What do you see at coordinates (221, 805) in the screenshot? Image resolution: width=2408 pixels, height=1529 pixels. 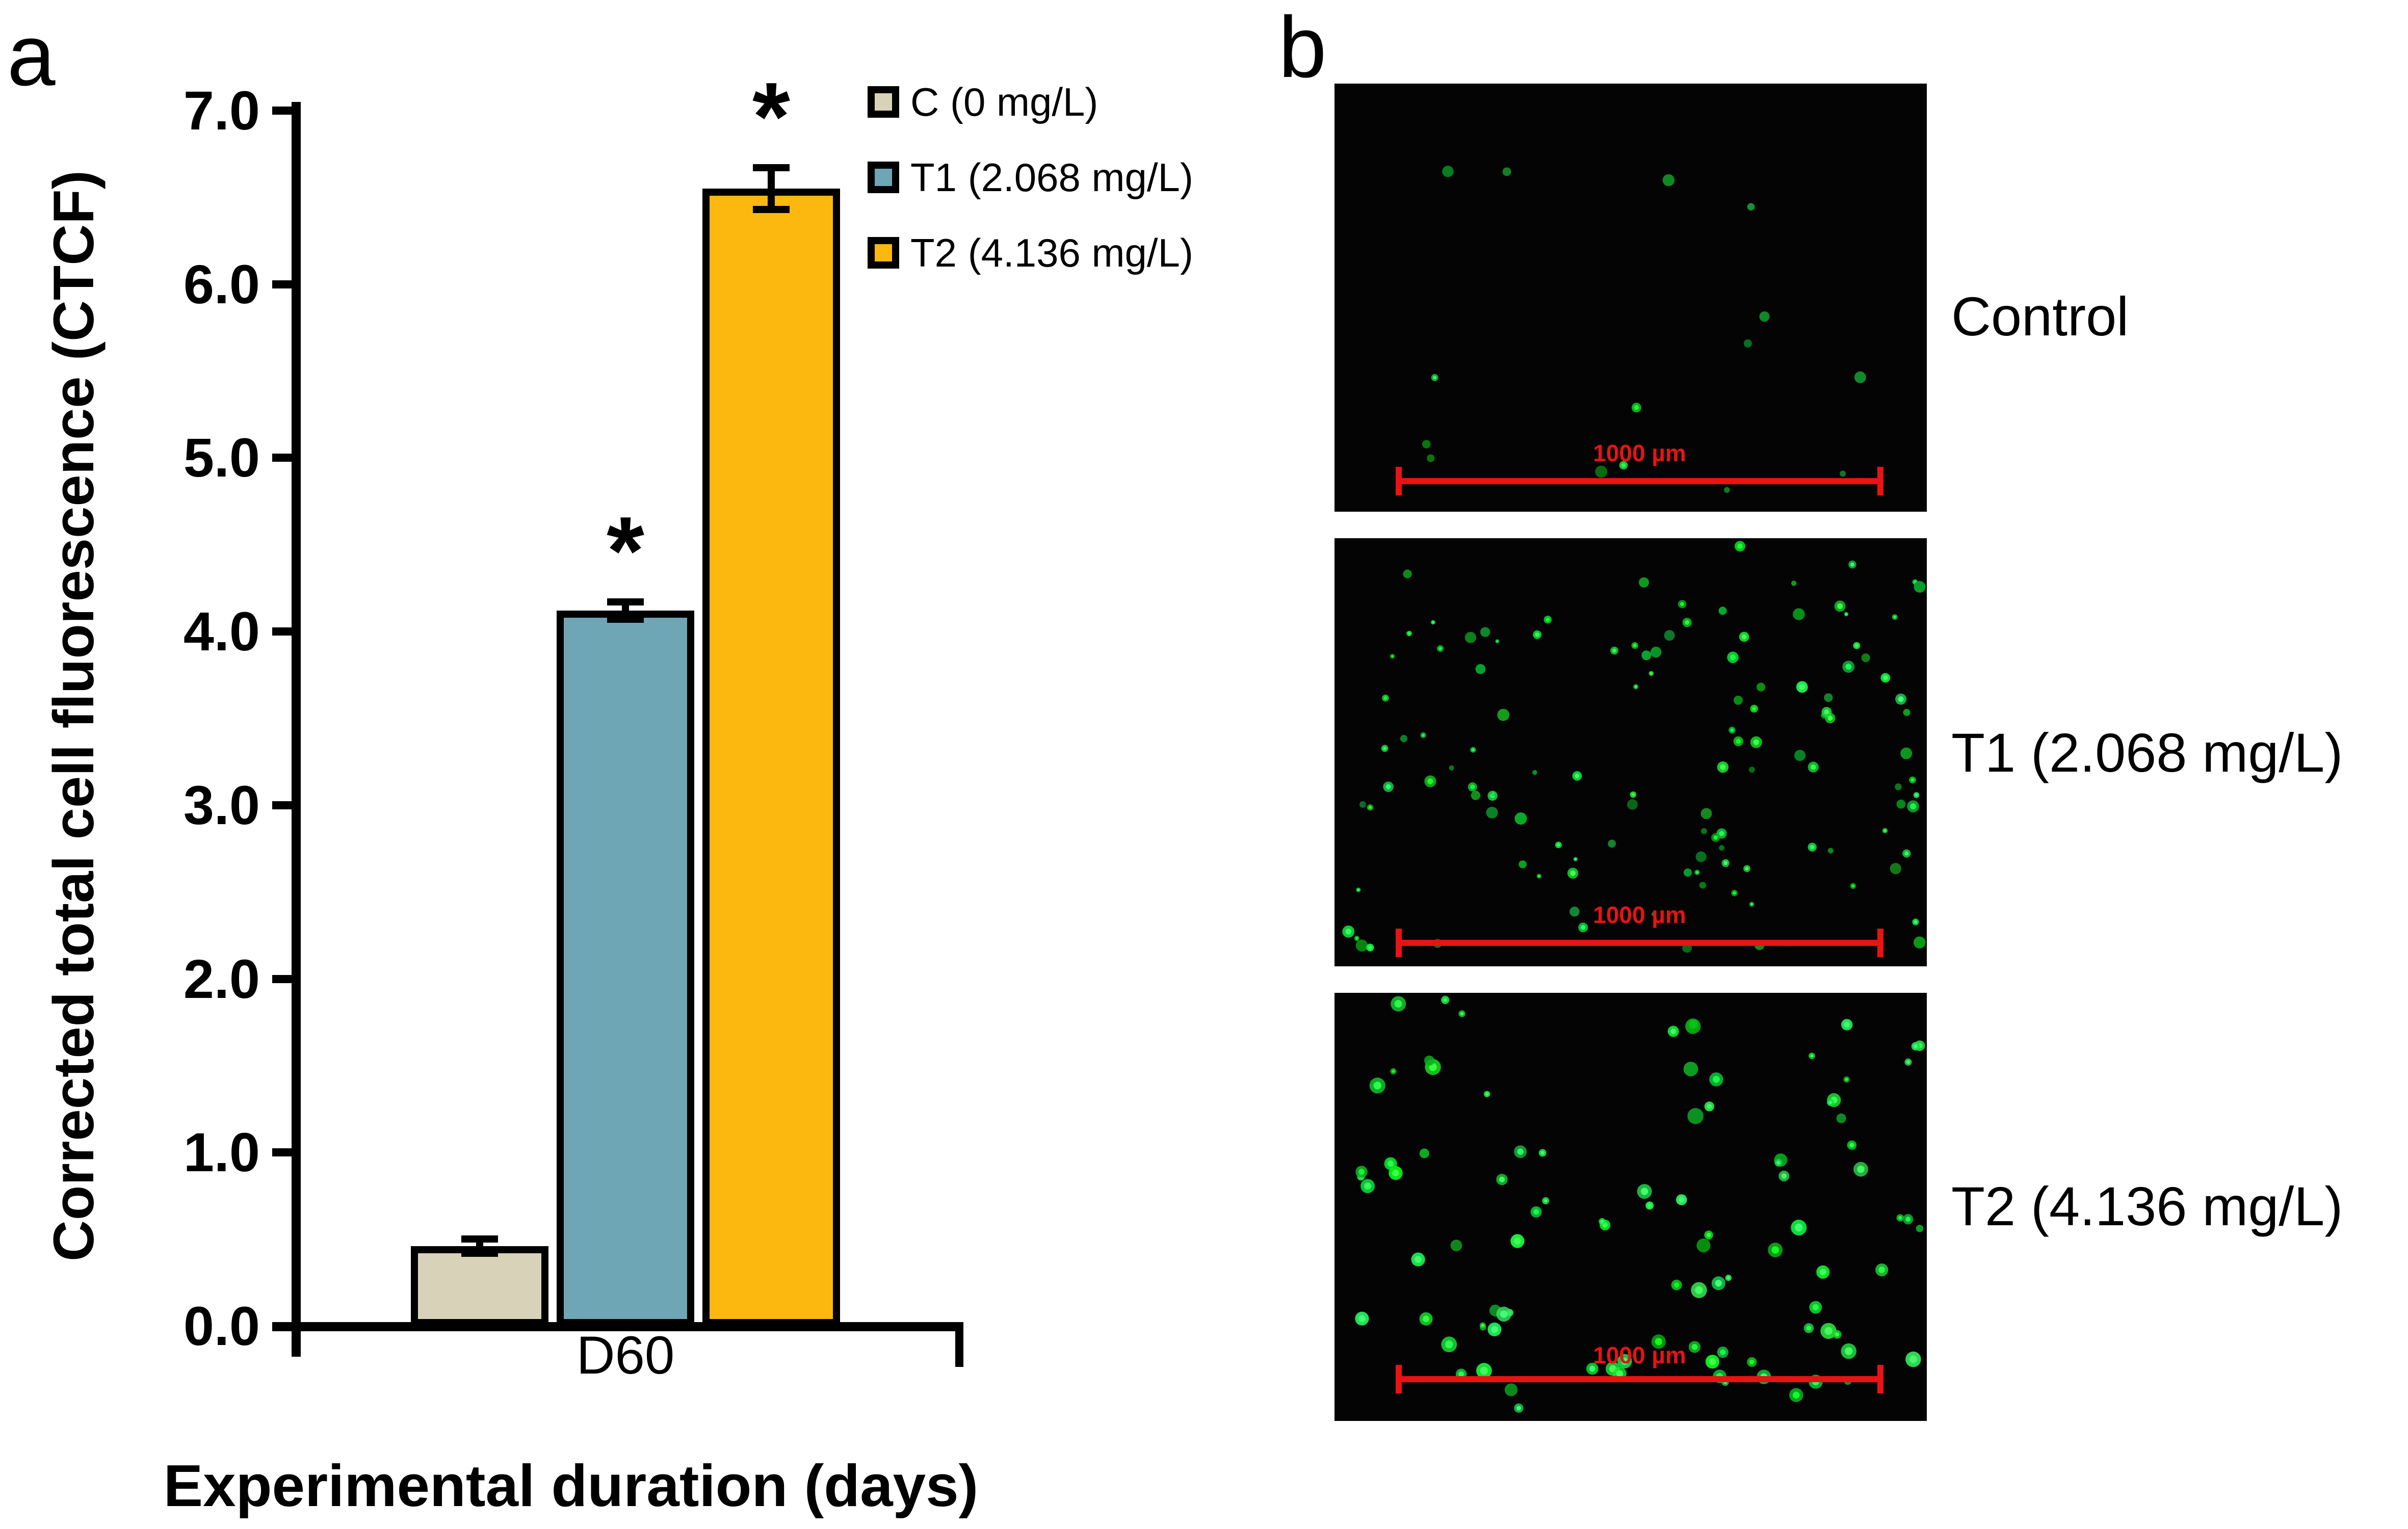 I see `y-tick-label: 3.0` at bounding box center [221, 805].